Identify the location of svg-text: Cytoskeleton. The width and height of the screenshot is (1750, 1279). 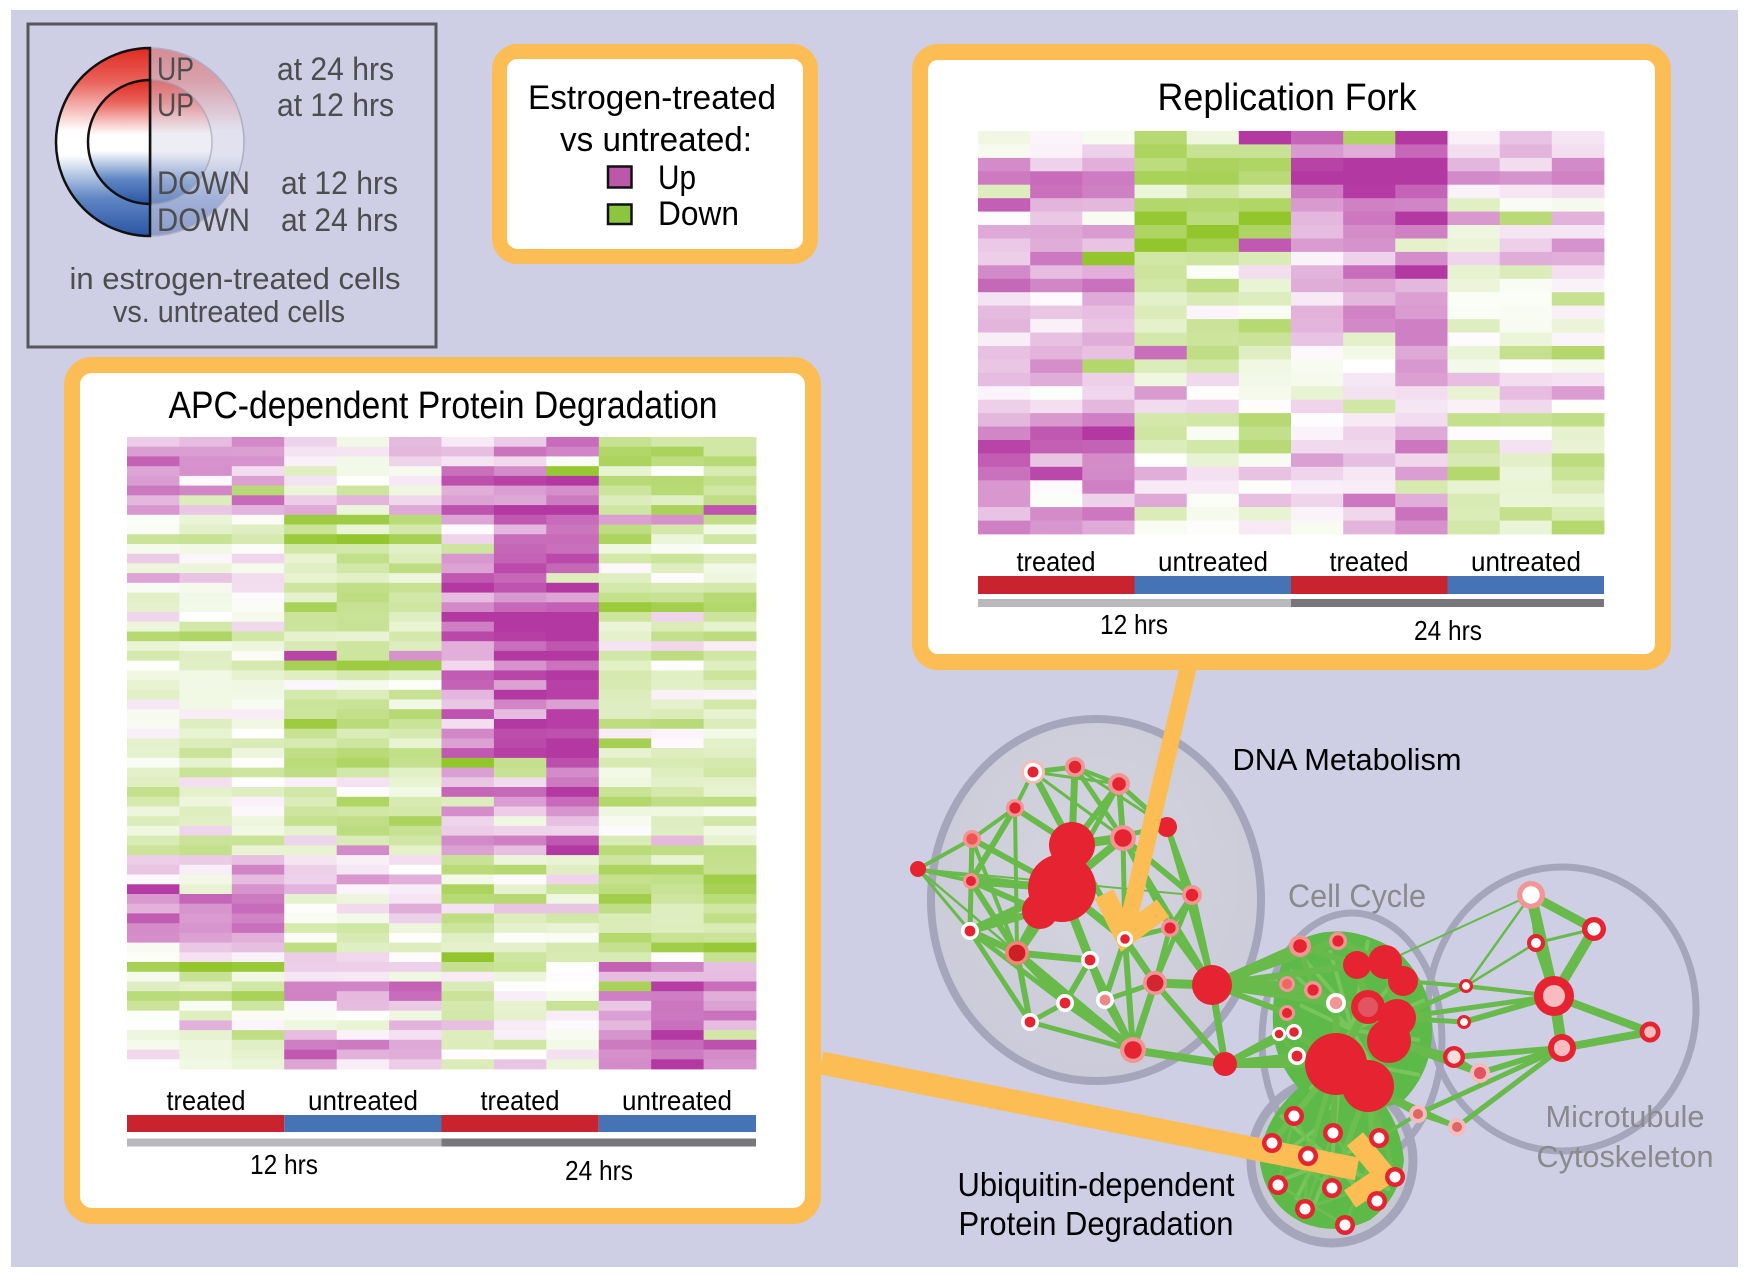
(1625, 1156).